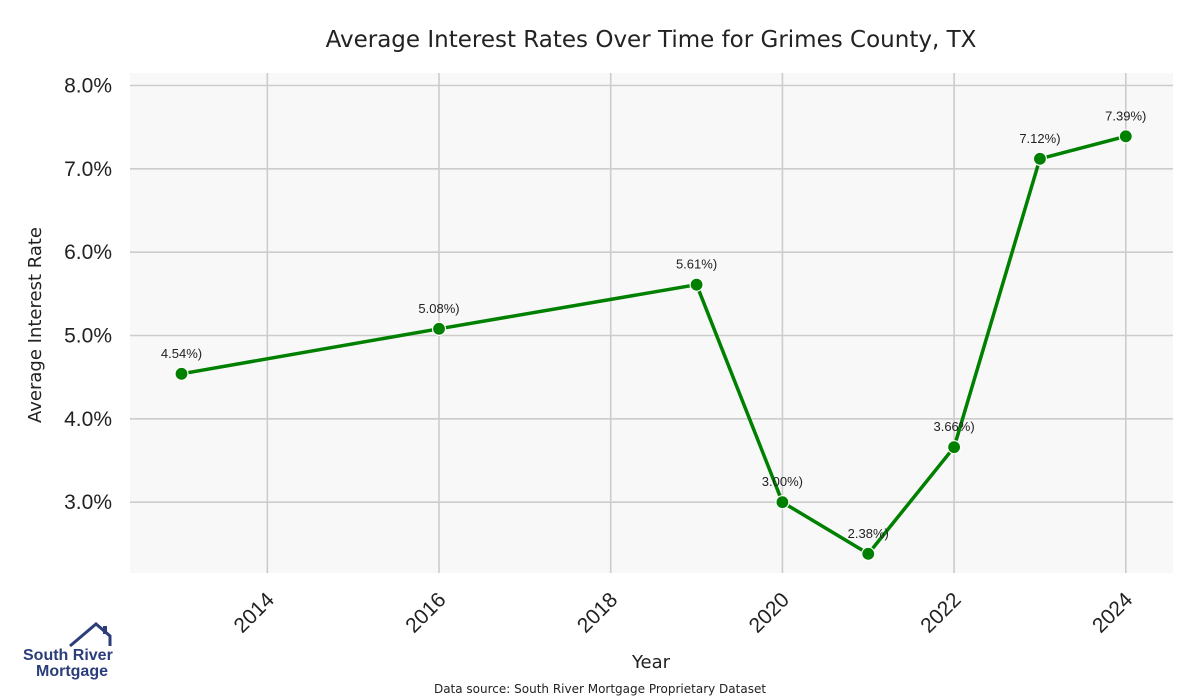 Image resolution: width=1200 pixels, height=700 pixels. I want to click on logo-line2: Mortgage, so click(72, 671).